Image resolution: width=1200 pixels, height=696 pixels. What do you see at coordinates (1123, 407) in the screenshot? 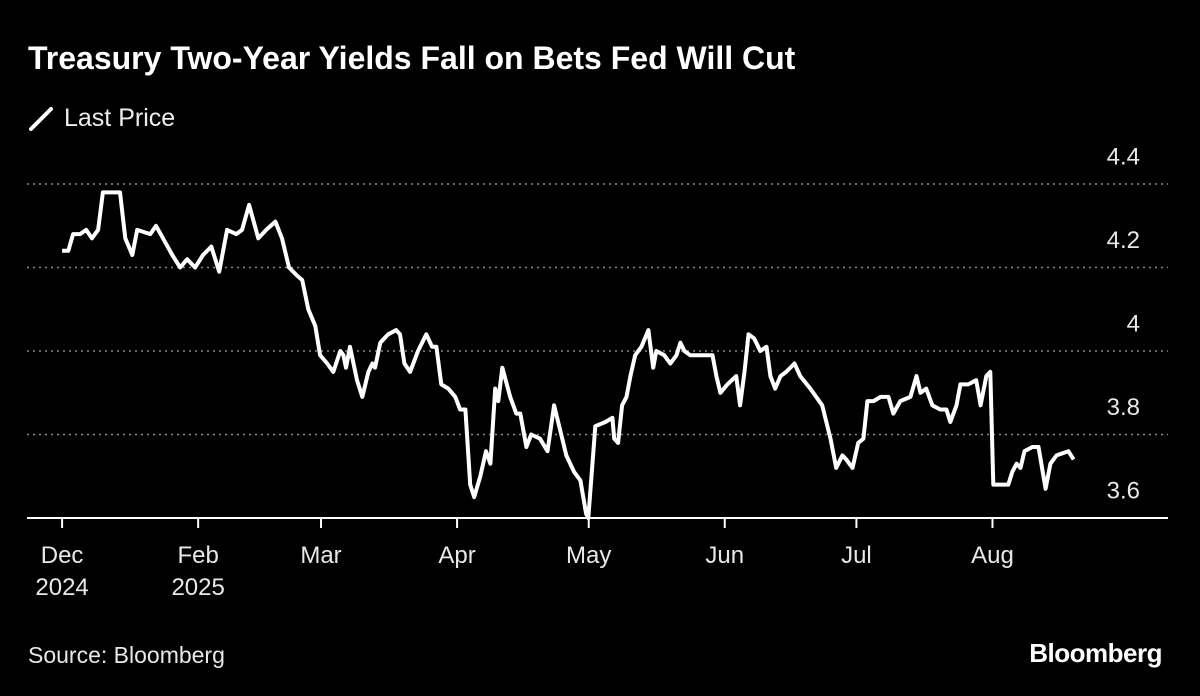
I see `y-tick-label: 3.8` at bounding box center [1123, 407].